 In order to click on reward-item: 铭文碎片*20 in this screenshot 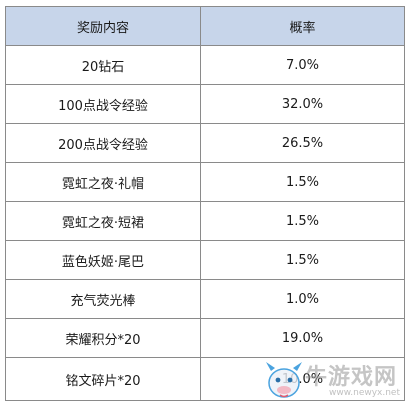, I will do `click(103, 379)`.